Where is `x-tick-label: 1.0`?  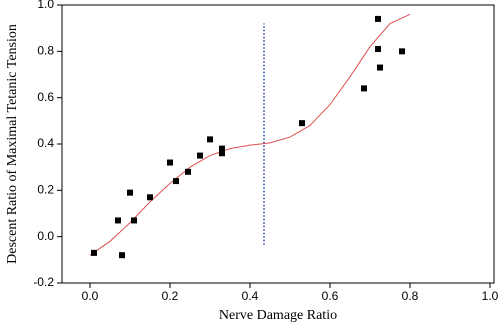 x-tick-label: 1.0 is located at coordinates (490, 296).